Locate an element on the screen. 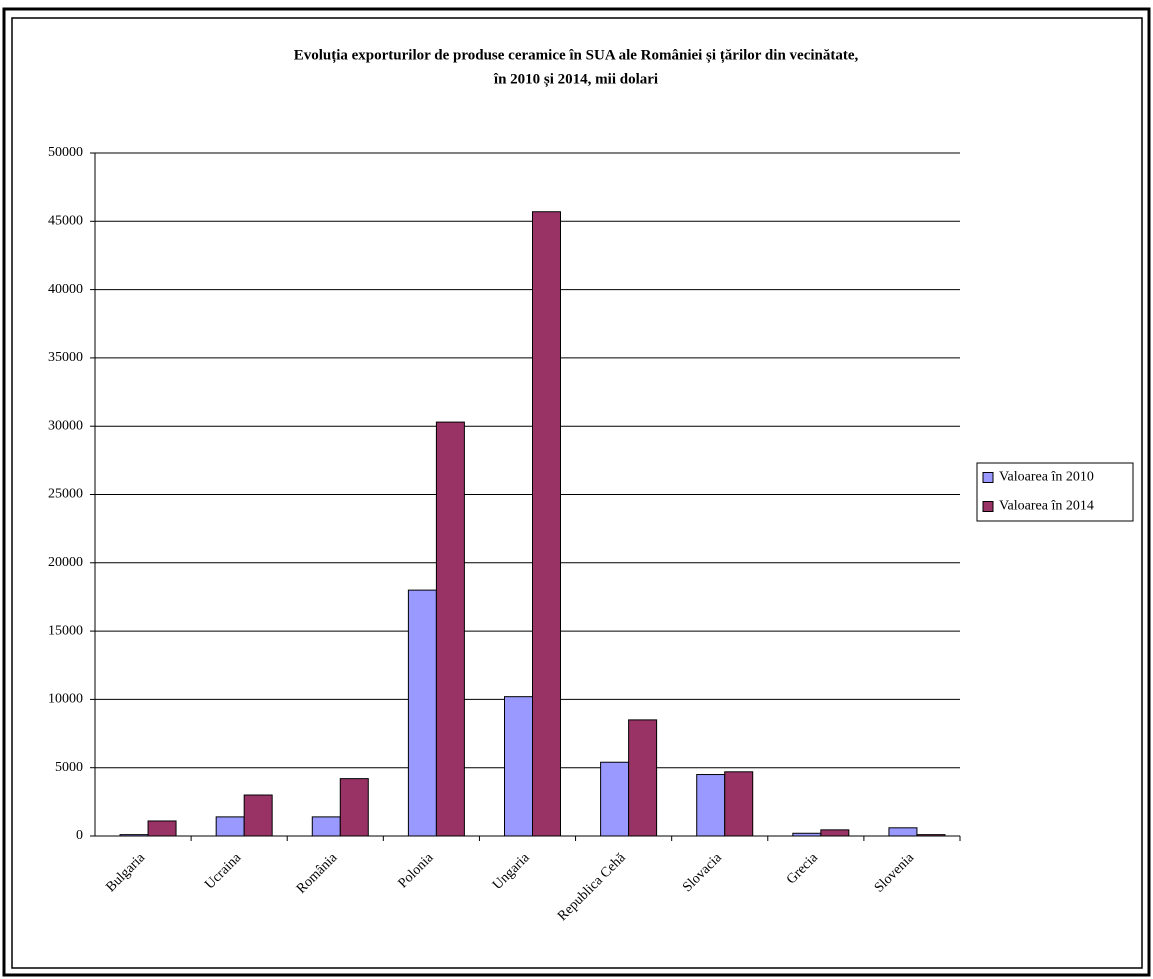 The width and height of the screenshot is (1153, 979). x-tick-label: Grecia is located at coordinates (803, 869).